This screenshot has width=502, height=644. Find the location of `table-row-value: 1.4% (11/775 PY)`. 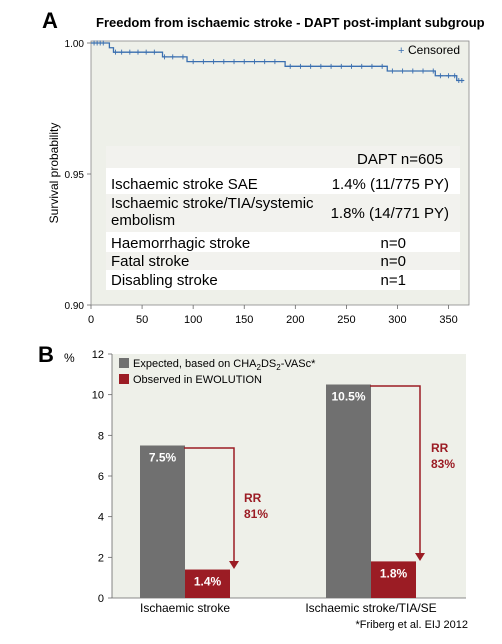

table-row-value: 1.4% (11/775 PY) is located at coordinates (390, 184).